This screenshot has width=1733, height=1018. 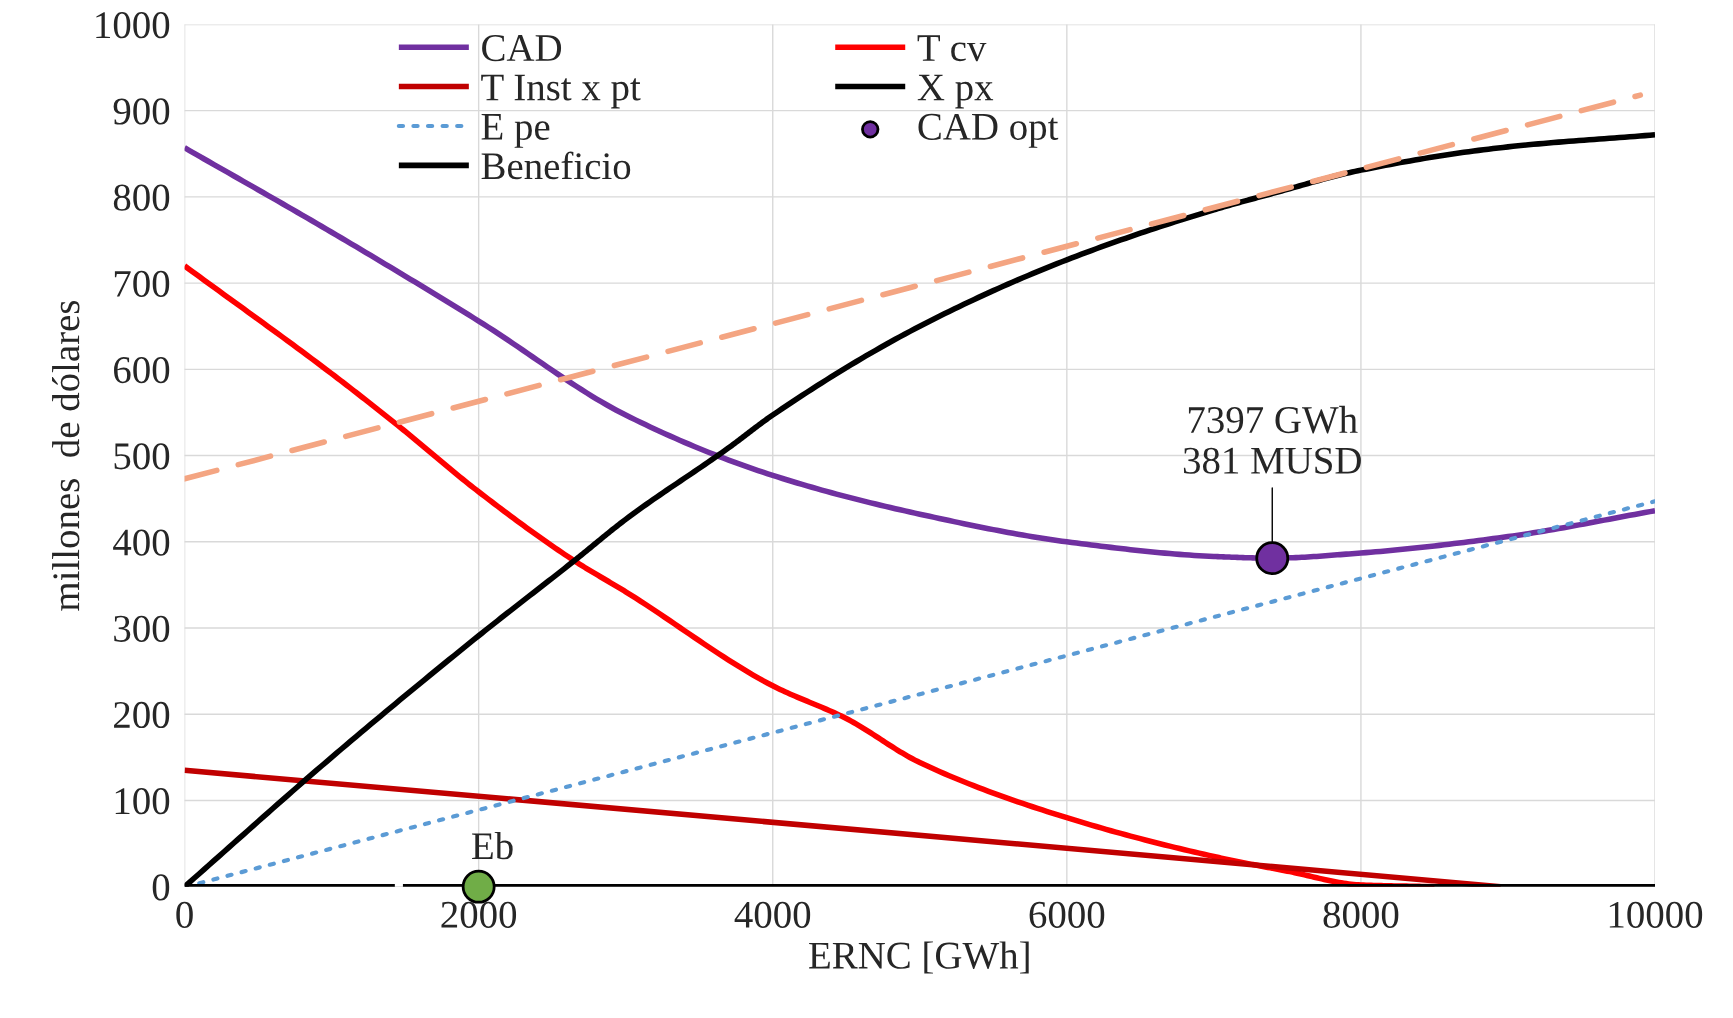 What do you see at coordinates (772, 914) in the screenshot?
I see `x-tick-label: 4000` at bounding box center [772, 914].